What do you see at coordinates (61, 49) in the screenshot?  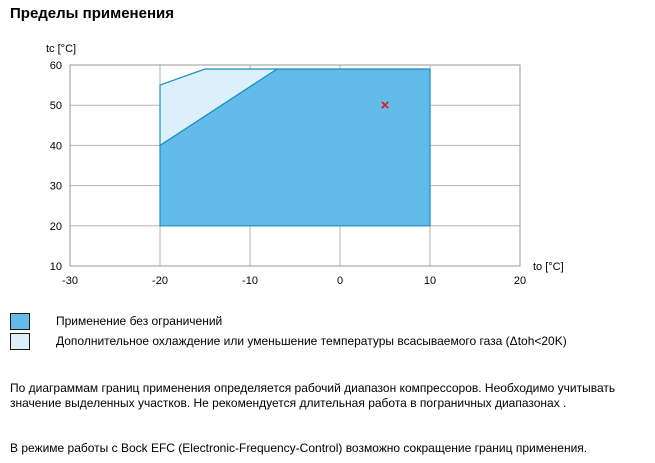 I see `y-axis-label: tc [°C]` at bounding box center [61, 49].